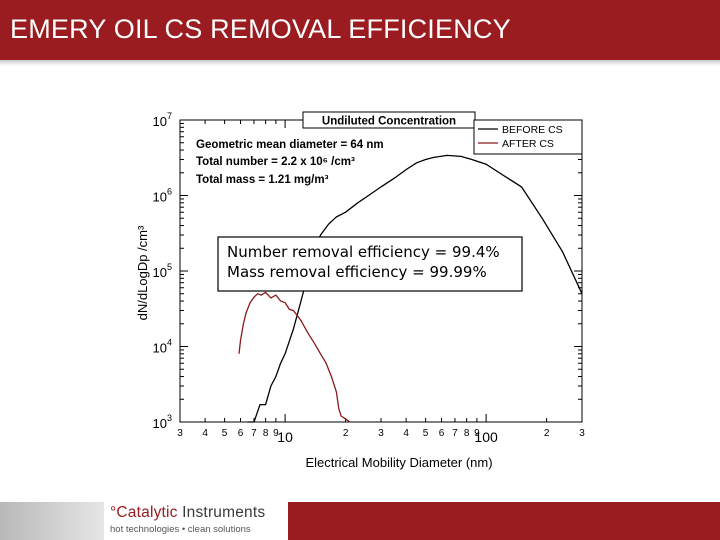  What do you see at coordinates (389, 122) in the screenshot?
I see `chart-title: Undiluted Concentration` at bounding box center [389, 122].